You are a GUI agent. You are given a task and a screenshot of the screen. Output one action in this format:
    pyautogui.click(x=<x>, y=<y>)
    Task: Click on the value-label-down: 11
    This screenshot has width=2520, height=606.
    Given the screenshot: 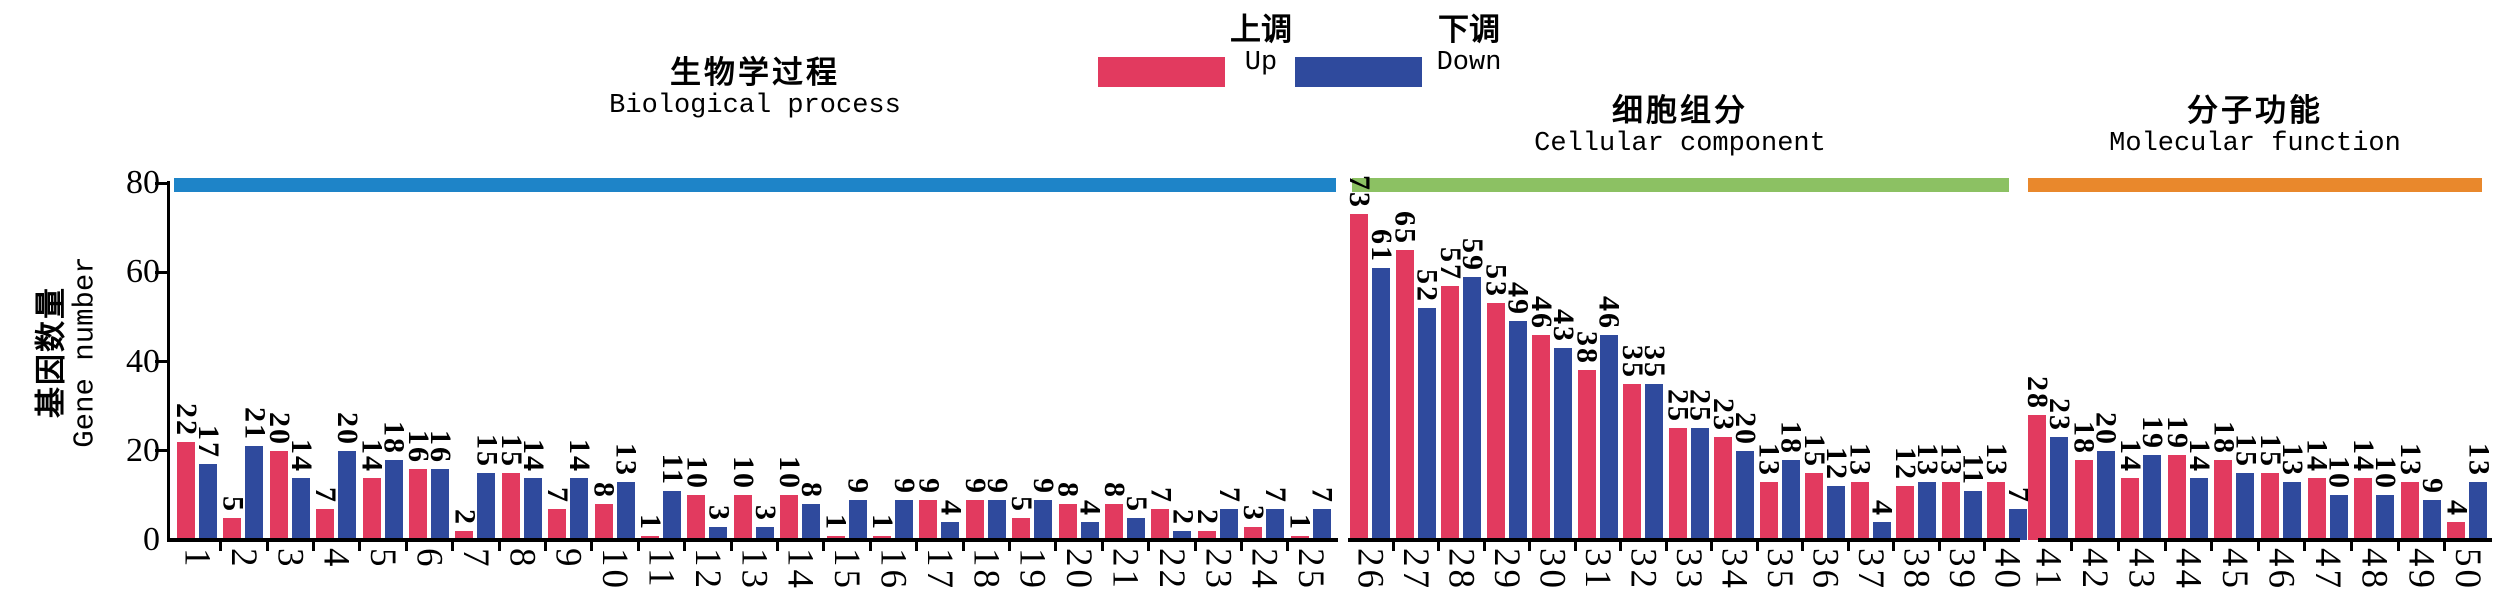 What is the action you would take?
    pyautogui.click(x=1973, y=469)
    